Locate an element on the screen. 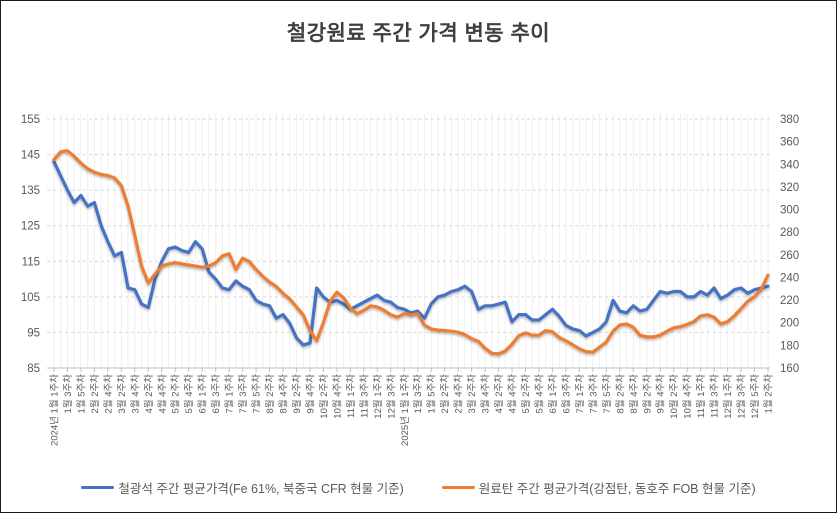 This screenshot has height=513, width=837. right-axis-tick-label: 300 is located at coordinates (789, 211).